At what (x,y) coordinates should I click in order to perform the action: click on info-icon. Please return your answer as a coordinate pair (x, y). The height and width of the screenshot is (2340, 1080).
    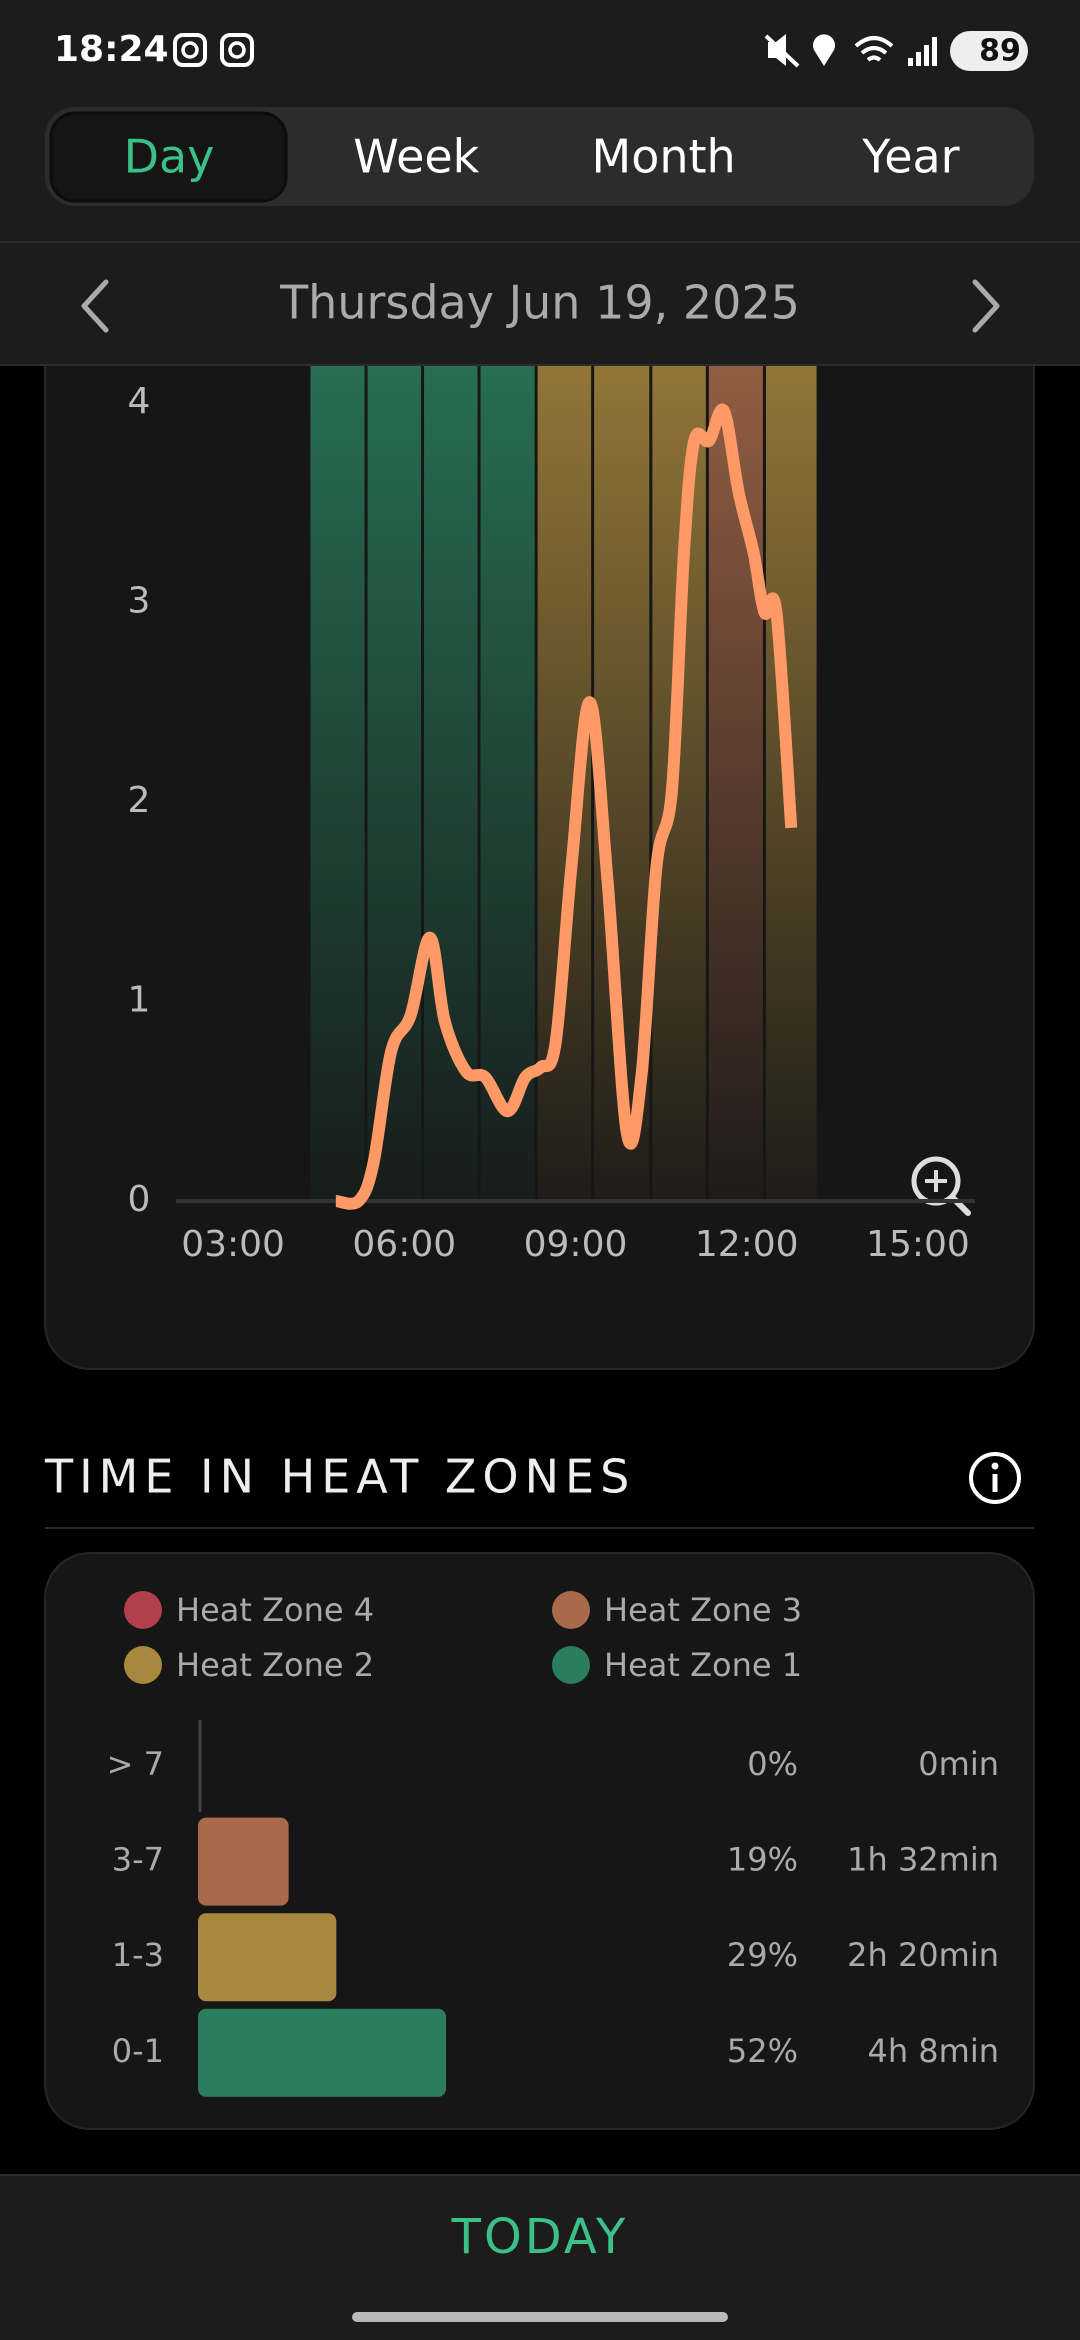
    Looking at the image, I should click on (995, 1478).